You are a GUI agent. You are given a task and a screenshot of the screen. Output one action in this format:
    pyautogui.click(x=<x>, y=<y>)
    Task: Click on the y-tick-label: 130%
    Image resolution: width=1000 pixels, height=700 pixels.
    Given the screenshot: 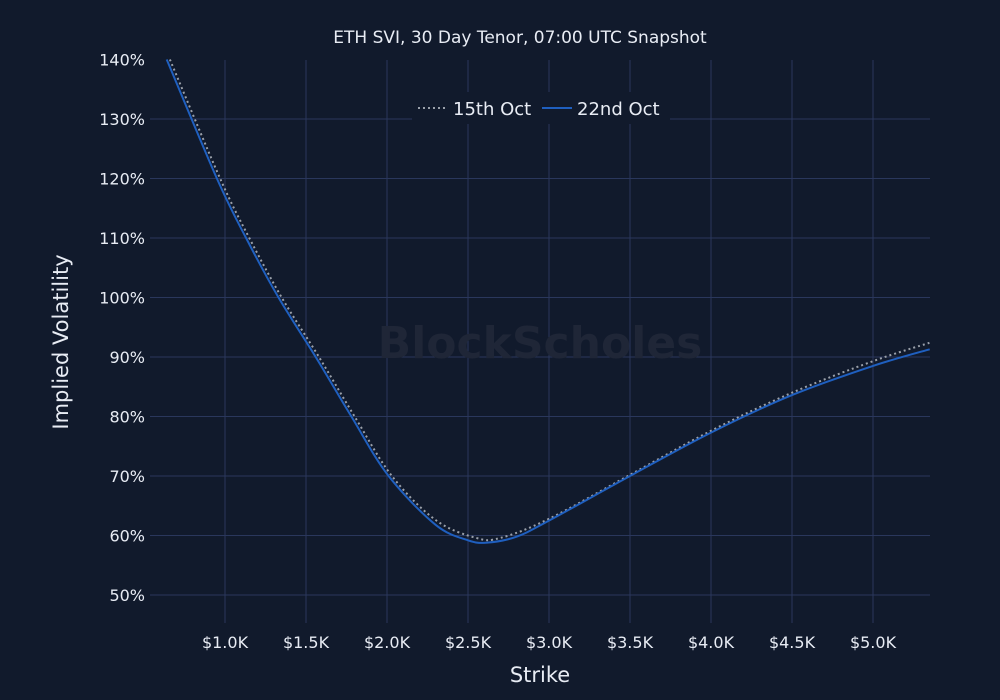 What is the action you would take?
    pyautogui.click(x=122, y=119)
    